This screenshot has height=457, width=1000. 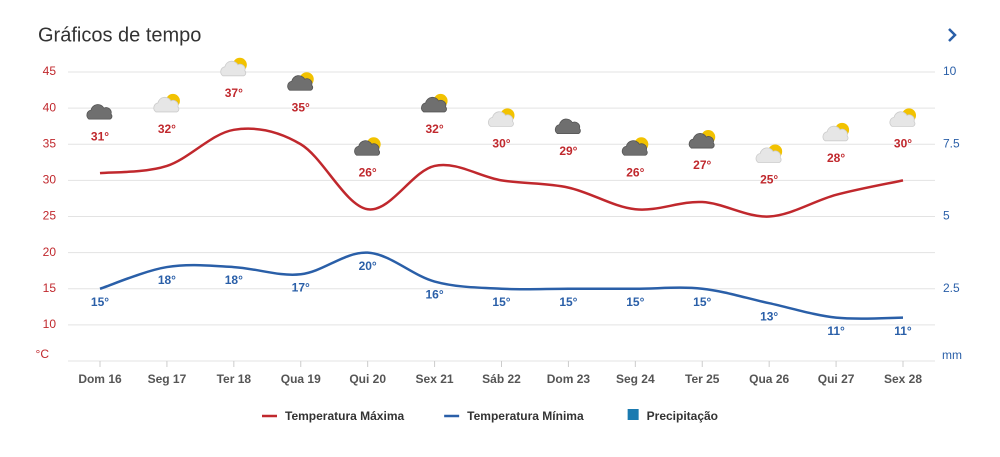 I want to click on data-label: 16°, so click(x=435, y=295).